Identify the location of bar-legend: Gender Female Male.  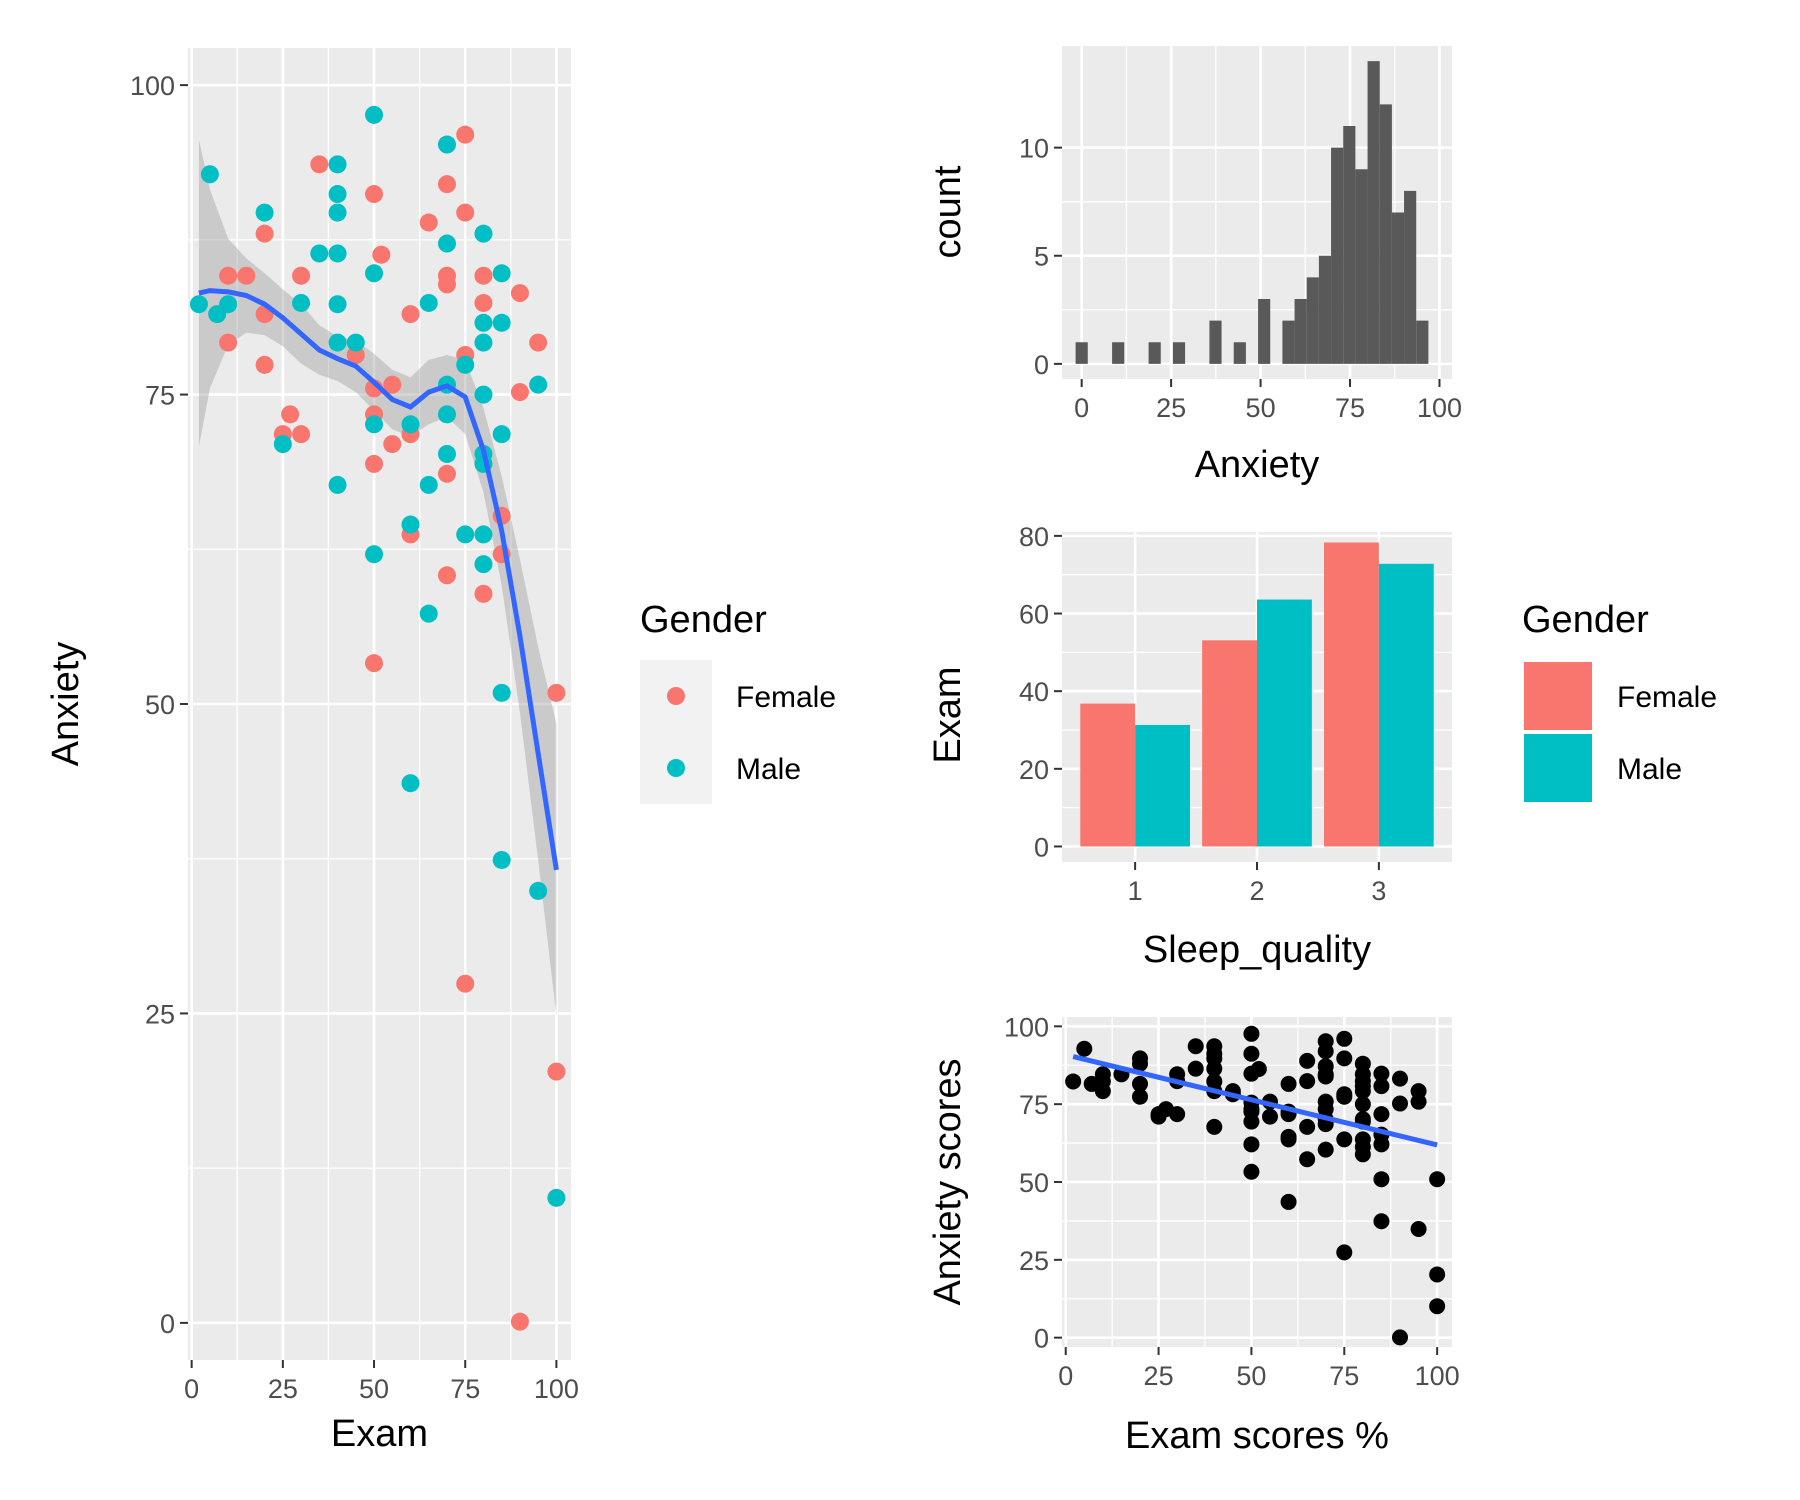
(1619, 700).